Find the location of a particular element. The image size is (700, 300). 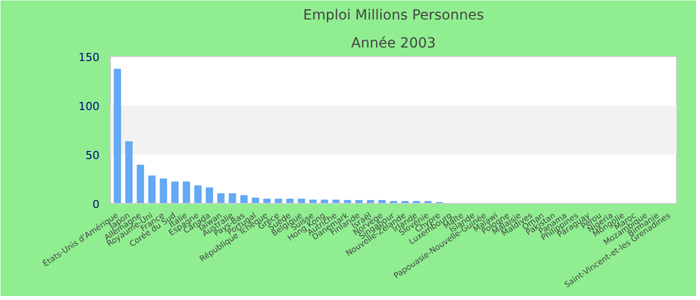

chart-subtitle: Année 2003 is located at coordinates (393, 44).